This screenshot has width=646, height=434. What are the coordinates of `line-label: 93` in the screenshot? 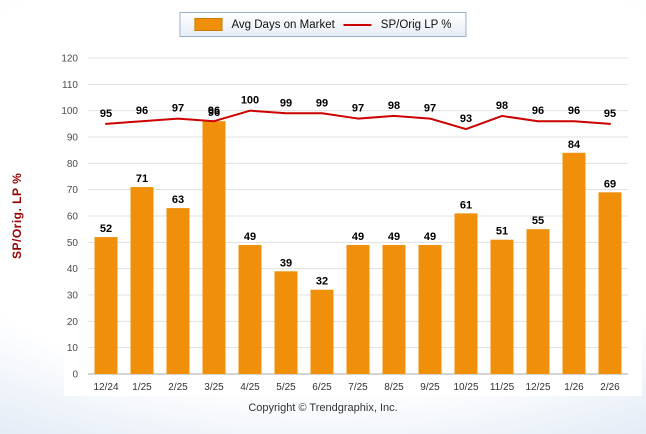 It's located at (466, 119).